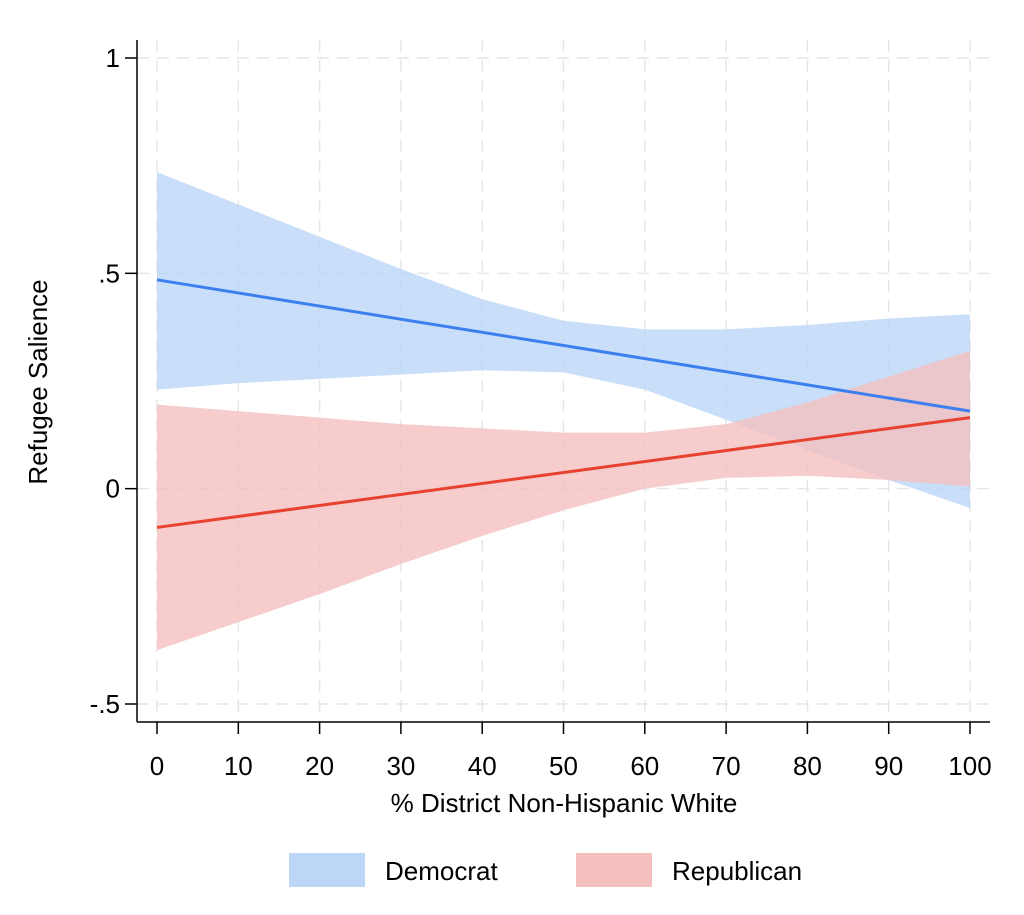 Image resolution: width=1024 pixels, height=915 pixels. Describe the element at coordinates (157, 766) in the screenshot. I see `x-tick-label: 0` at that location.